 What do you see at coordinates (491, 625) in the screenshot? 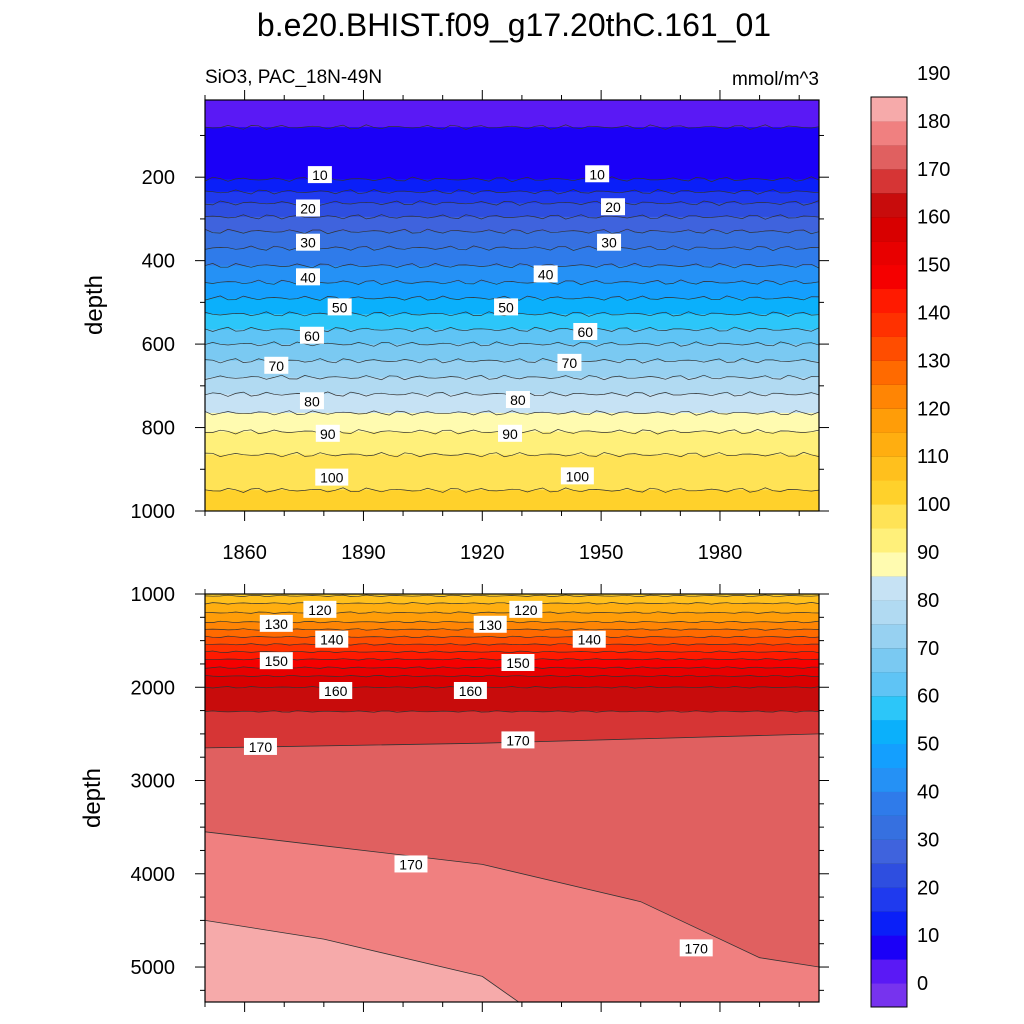
I see `lower-contour-label: 130` at bounding box center [491, 625].